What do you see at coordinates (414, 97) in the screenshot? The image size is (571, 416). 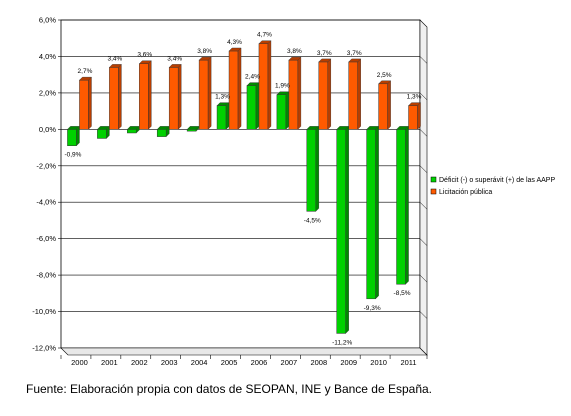 I see `data-label-licitacion: 1,3%` at bounding box center [414, 97].